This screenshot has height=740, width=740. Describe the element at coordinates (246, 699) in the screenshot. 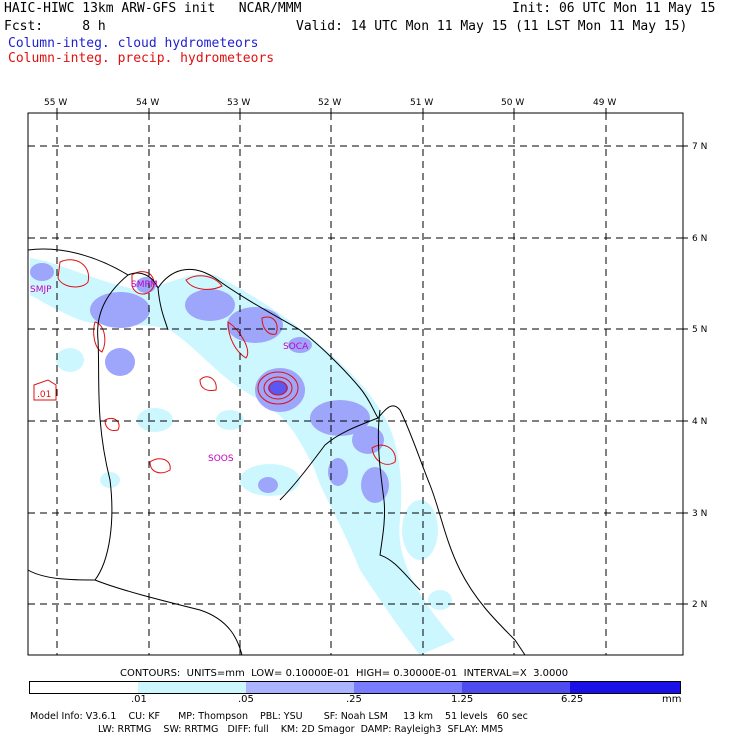

I see `colorbar-tick-1: .05` at that location.